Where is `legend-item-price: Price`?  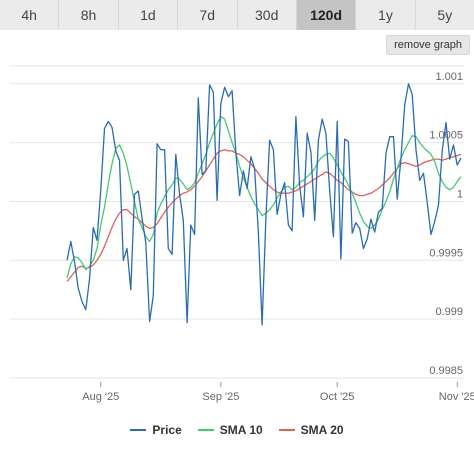 legend-item-price: Price is located at coordinates (156, 430).